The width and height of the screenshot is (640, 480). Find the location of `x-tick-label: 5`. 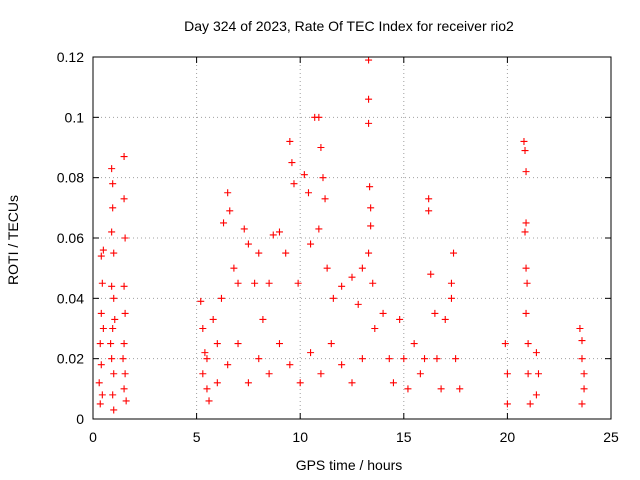

x-tick-label: 5 is located at coordinates (197, 437).